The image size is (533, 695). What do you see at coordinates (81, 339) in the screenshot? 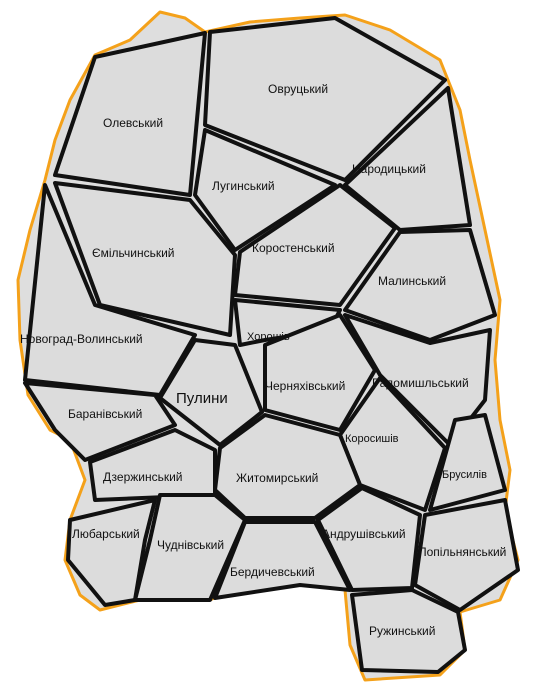
I see `label-novohrad: Новоград-Волинський` at bounding box center [81, 339].